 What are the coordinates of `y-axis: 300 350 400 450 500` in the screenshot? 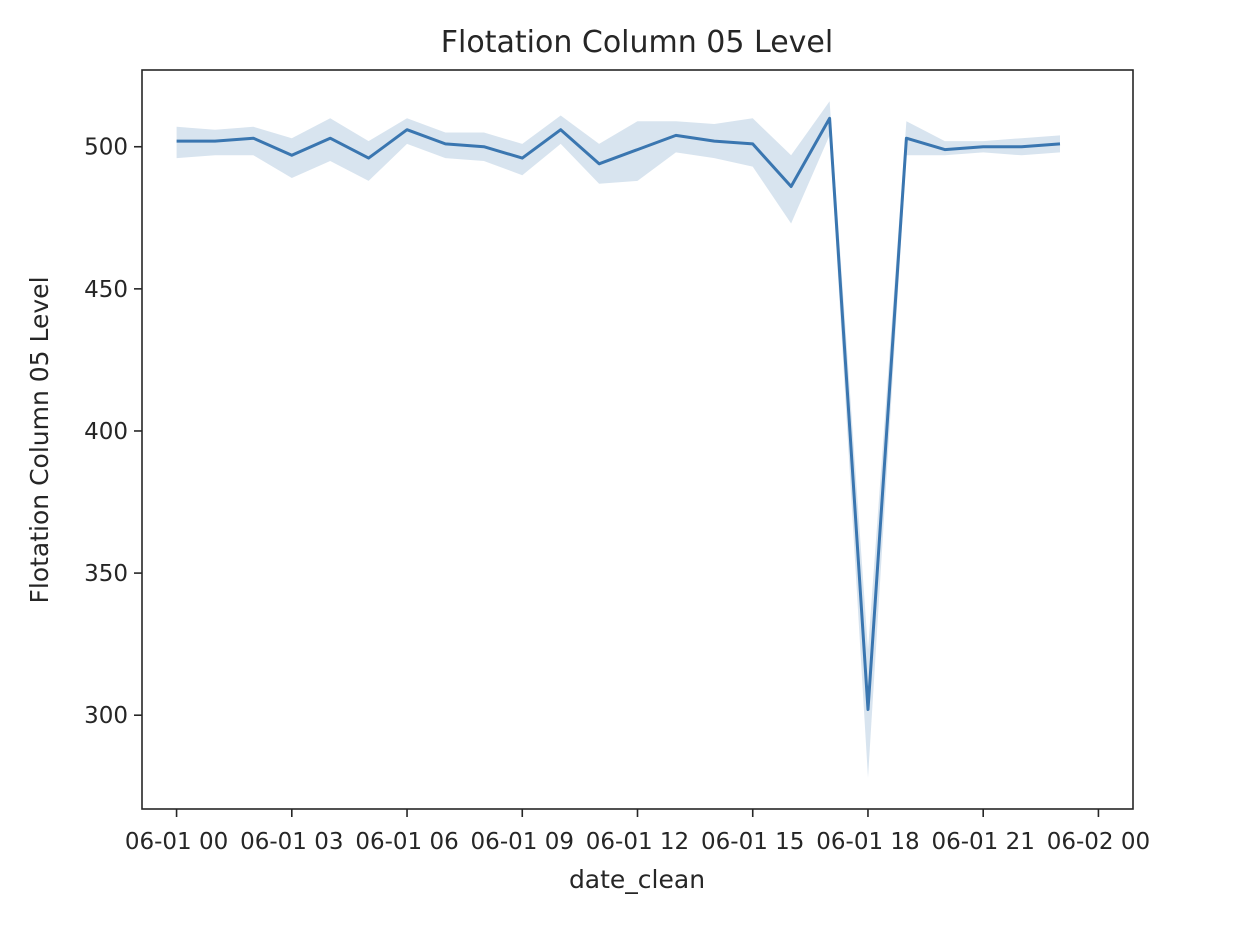 It's located at (113, 432).